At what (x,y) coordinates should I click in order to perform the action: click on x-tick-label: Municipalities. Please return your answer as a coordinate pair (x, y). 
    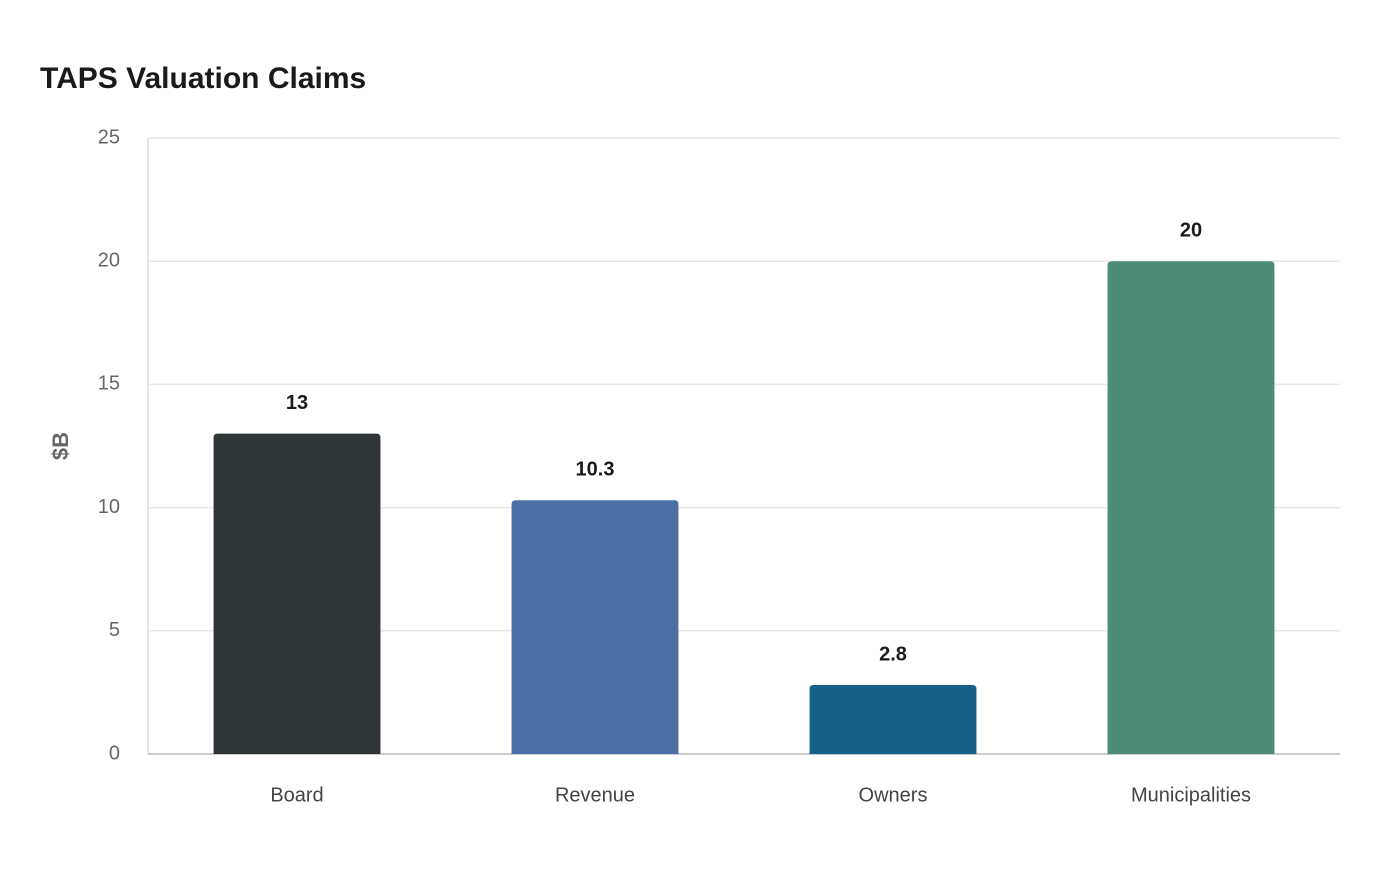
    Looking at the image, I should click on (1191, 795).